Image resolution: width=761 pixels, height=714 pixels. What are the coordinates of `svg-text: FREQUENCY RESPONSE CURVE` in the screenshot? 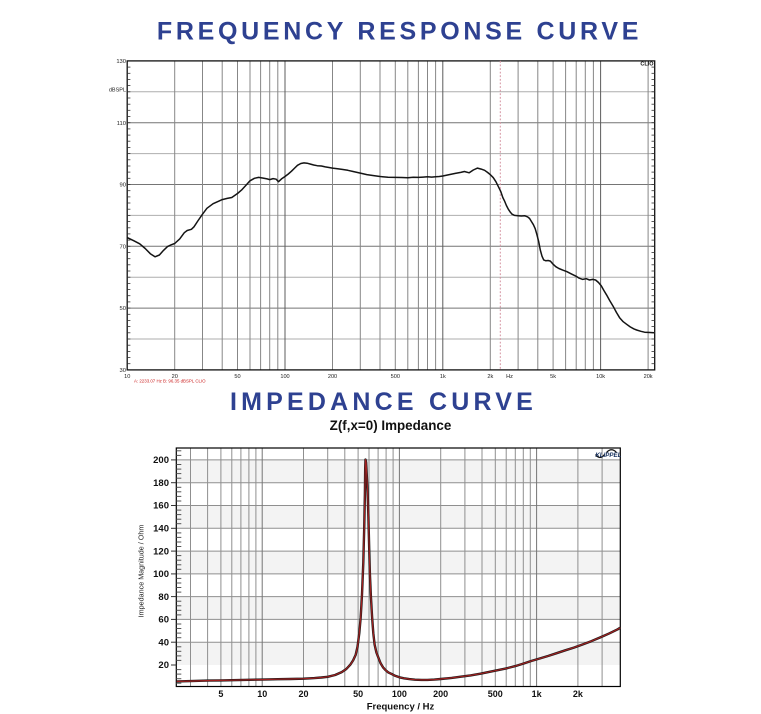 It's located at (399, 32).